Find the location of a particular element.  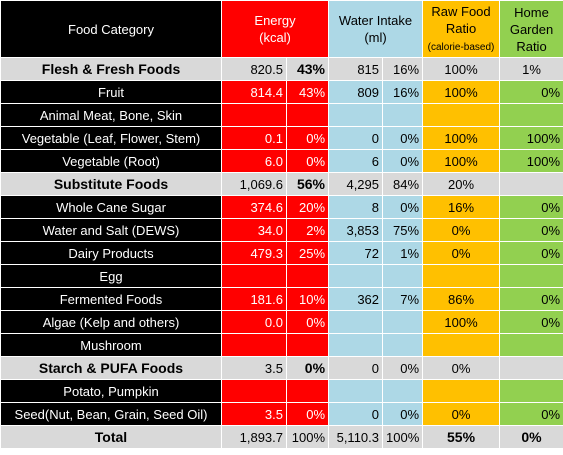

group-row: Starch & PUFA Foods 3.5 0% 0 0% 0% is located at coordinates (281, 368).